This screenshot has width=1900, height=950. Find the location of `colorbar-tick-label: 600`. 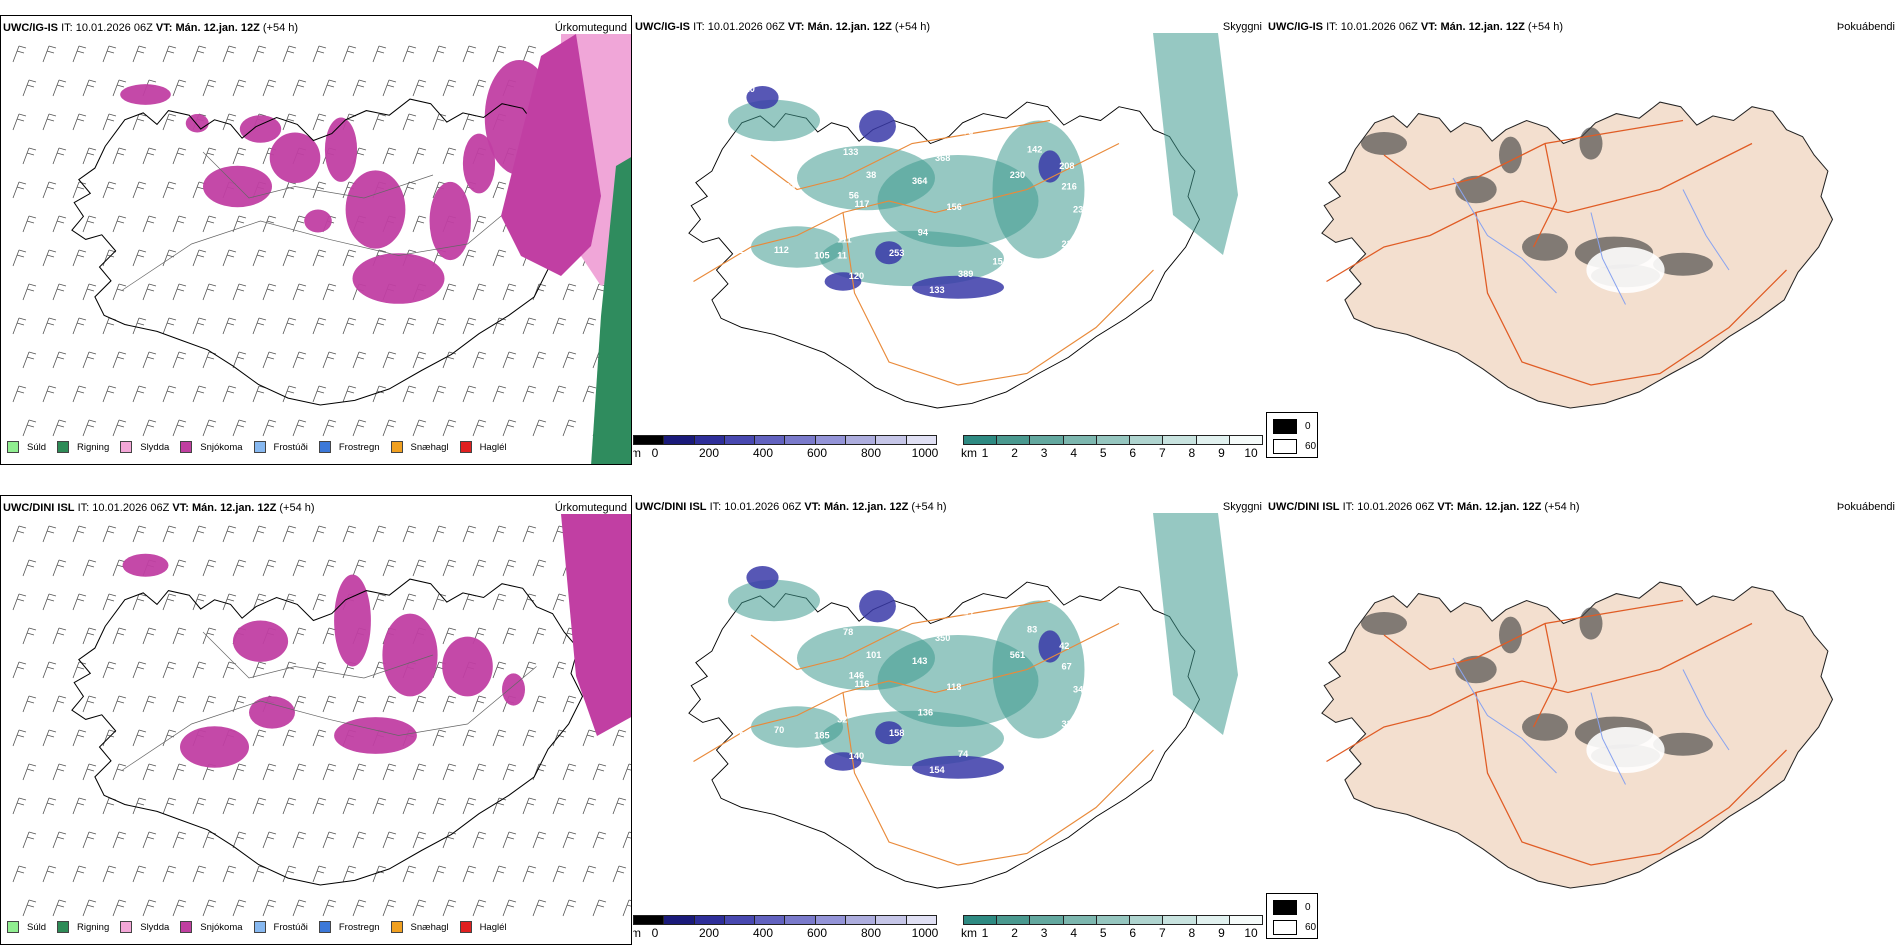

colorbar-tick-label: 600 is located at coordinates (817, 453).